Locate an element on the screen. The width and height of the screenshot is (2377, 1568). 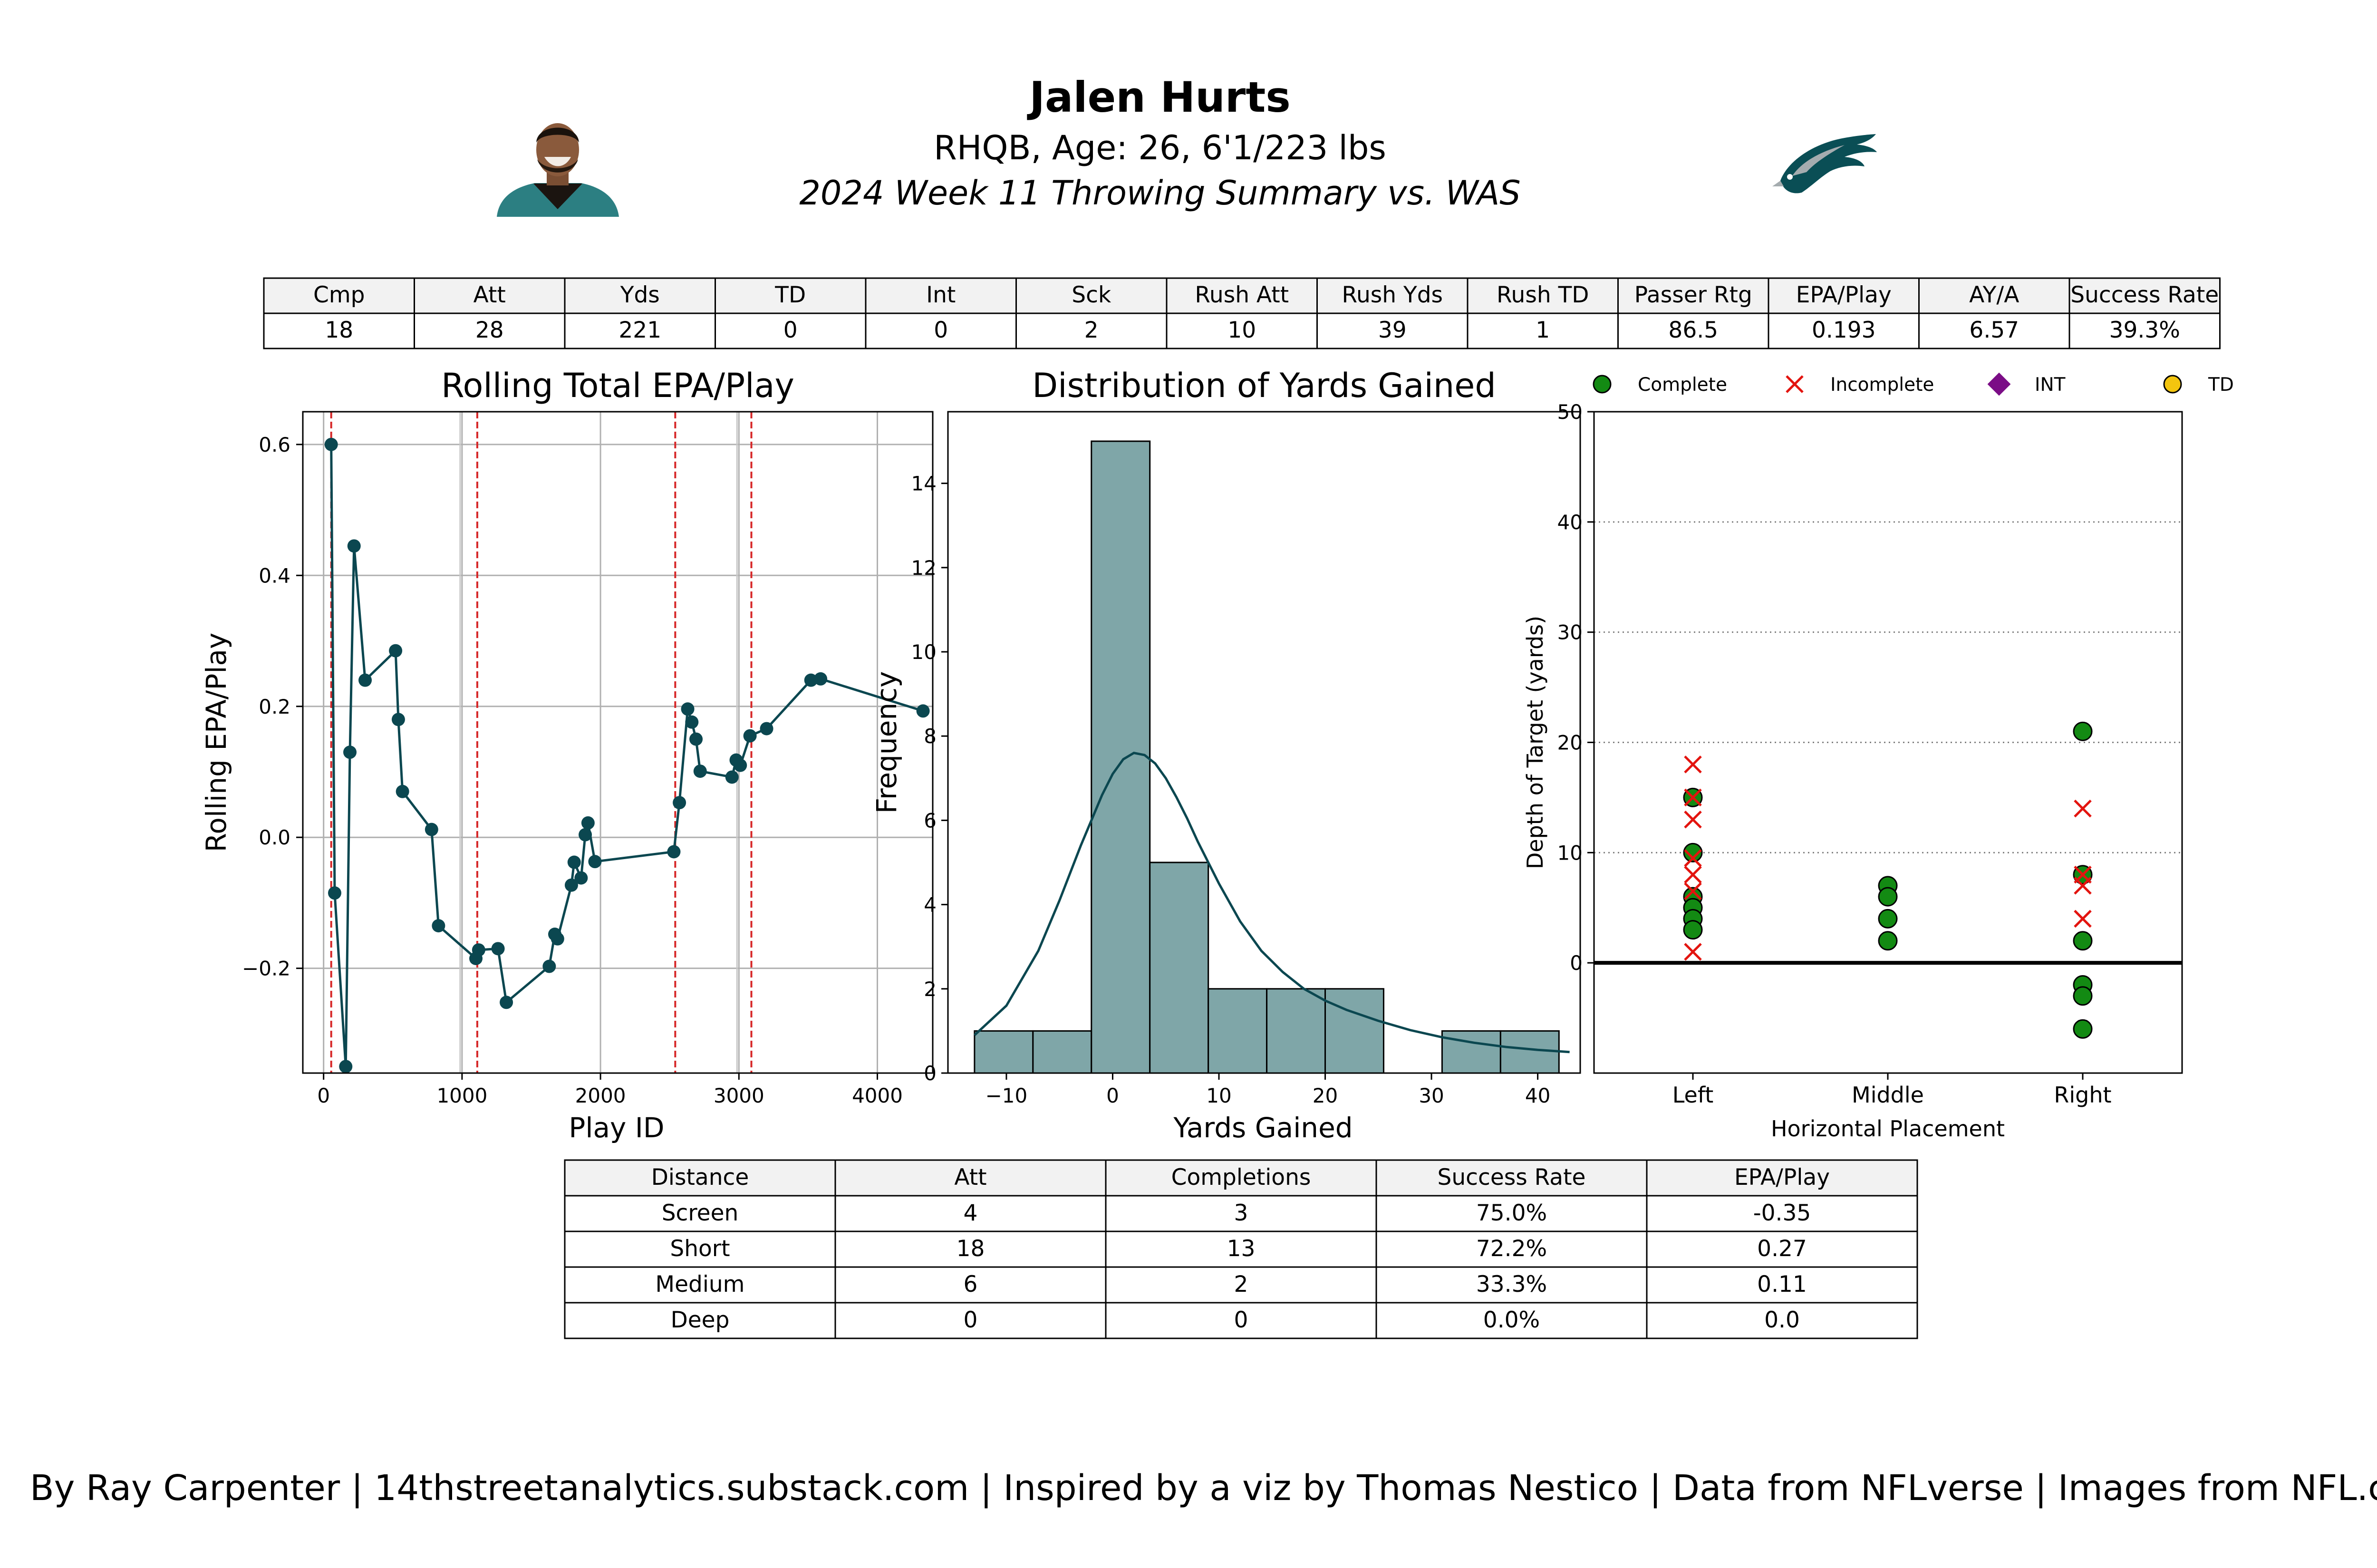
x-tick-label: 20 is located at coordinates (1325, 1095).